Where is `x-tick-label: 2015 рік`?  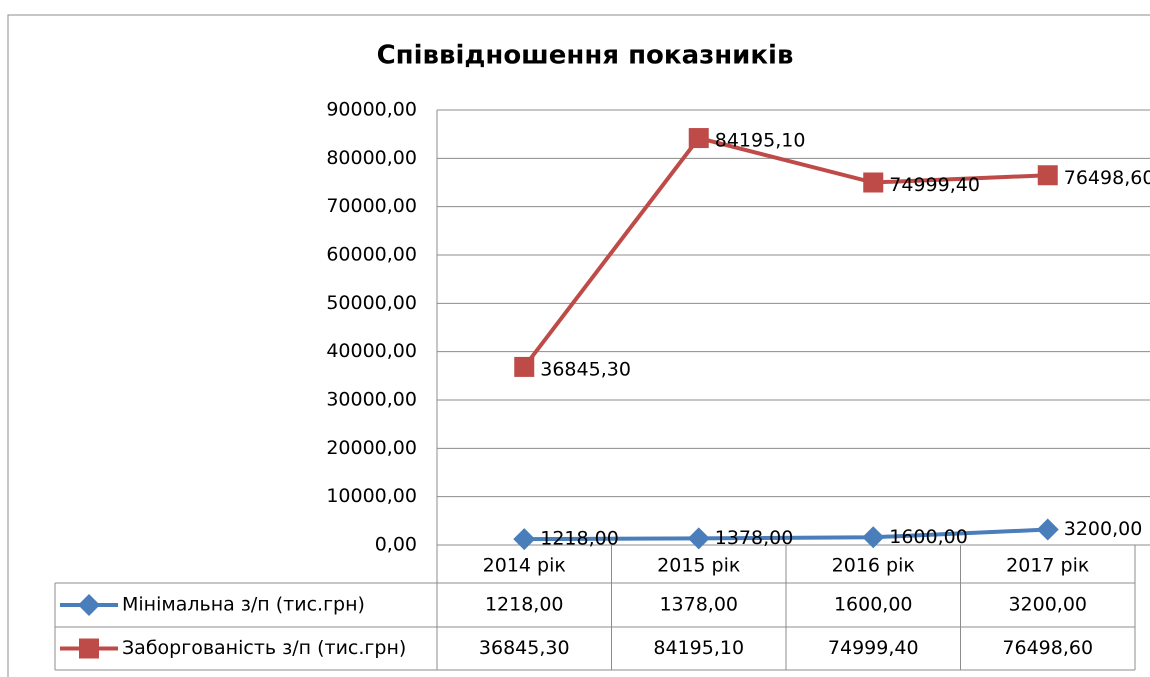 x-tick-label: 2015 рік is located at coordinates (698, 566).